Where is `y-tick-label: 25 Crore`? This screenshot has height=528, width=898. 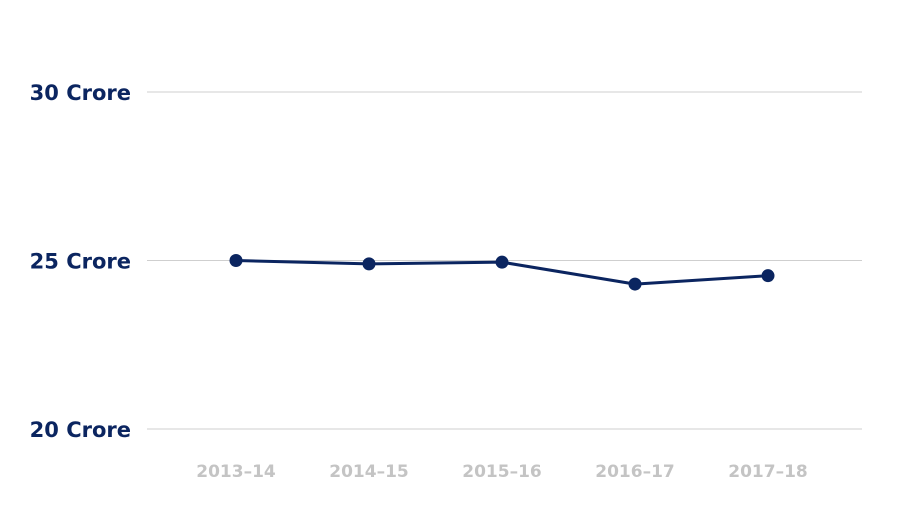
y-tick-label: 25 Crore is located at coordinates (80, 262).